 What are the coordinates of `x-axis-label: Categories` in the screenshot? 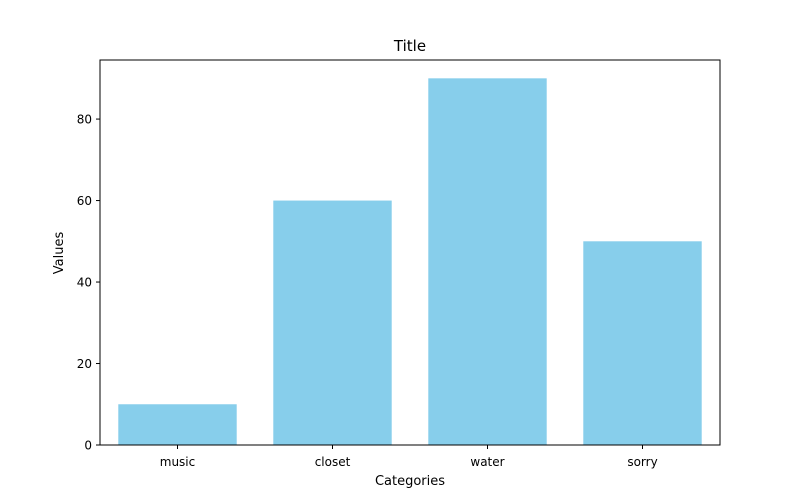 It's located at (410, 481).